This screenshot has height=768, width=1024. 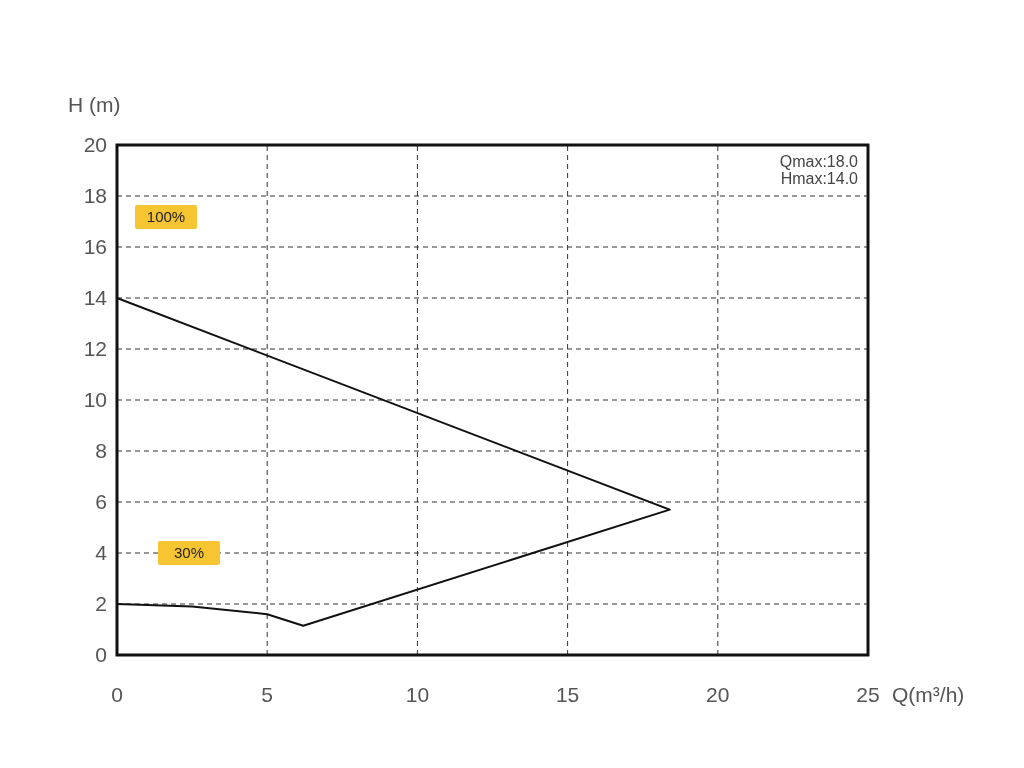 I want to click on y-tick-label: 10, so click(x=95, y=400).